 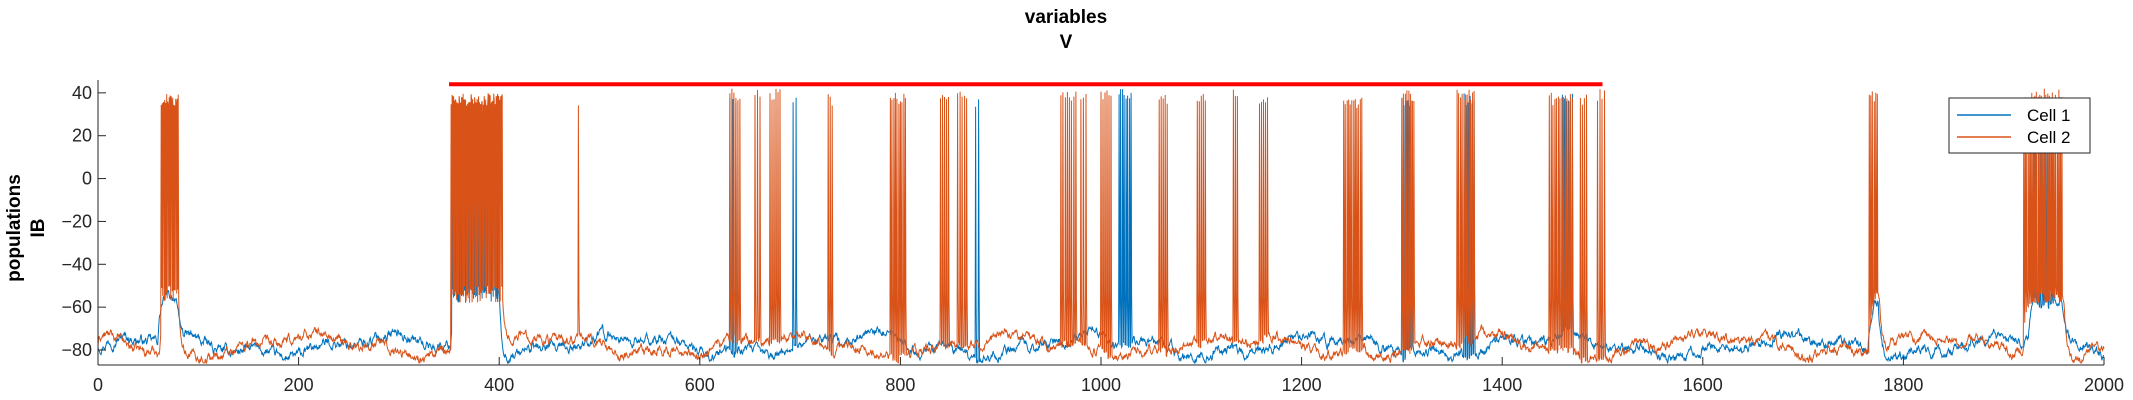 What do you see at coordinates (1903, 385) in the screenshot?
I see `x-tick-label: 1800` at bounding box center [1903, 385].